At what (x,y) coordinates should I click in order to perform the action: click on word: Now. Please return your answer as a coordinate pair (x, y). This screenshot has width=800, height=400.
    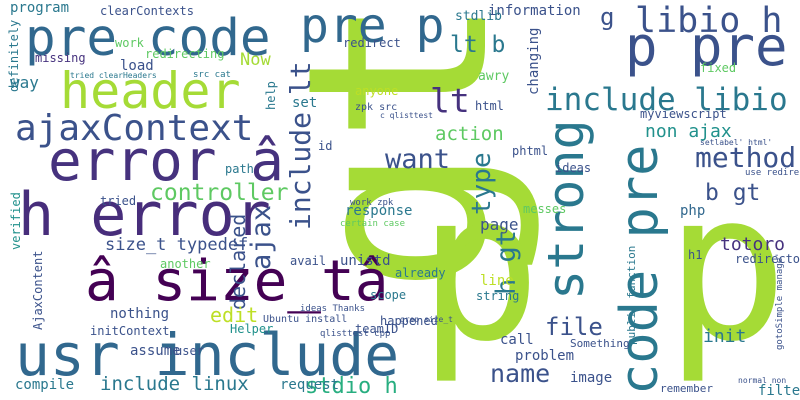
    Looking at the image, I should click on (255, 60).